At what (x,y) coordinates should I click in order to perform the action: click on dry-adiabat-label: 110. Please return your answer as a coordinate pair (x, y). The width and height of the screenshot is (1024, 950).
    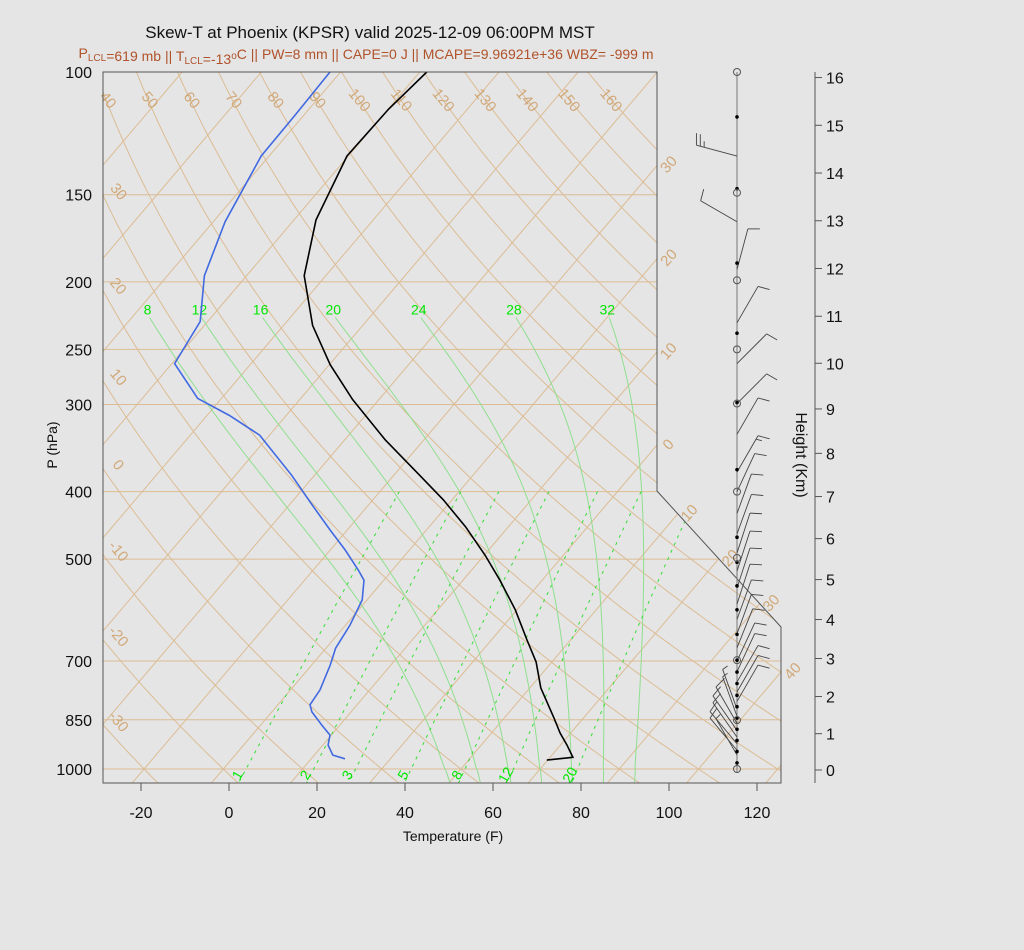
    Looking at the image, I should click on (401, 100).